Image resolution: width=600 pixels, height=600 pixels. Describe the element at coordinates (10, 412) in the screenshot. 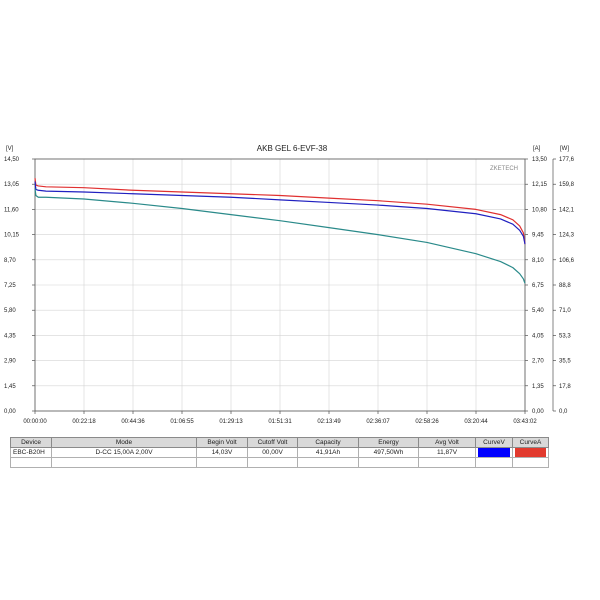

I see `y-left-tick-label: 0,00` at that location.